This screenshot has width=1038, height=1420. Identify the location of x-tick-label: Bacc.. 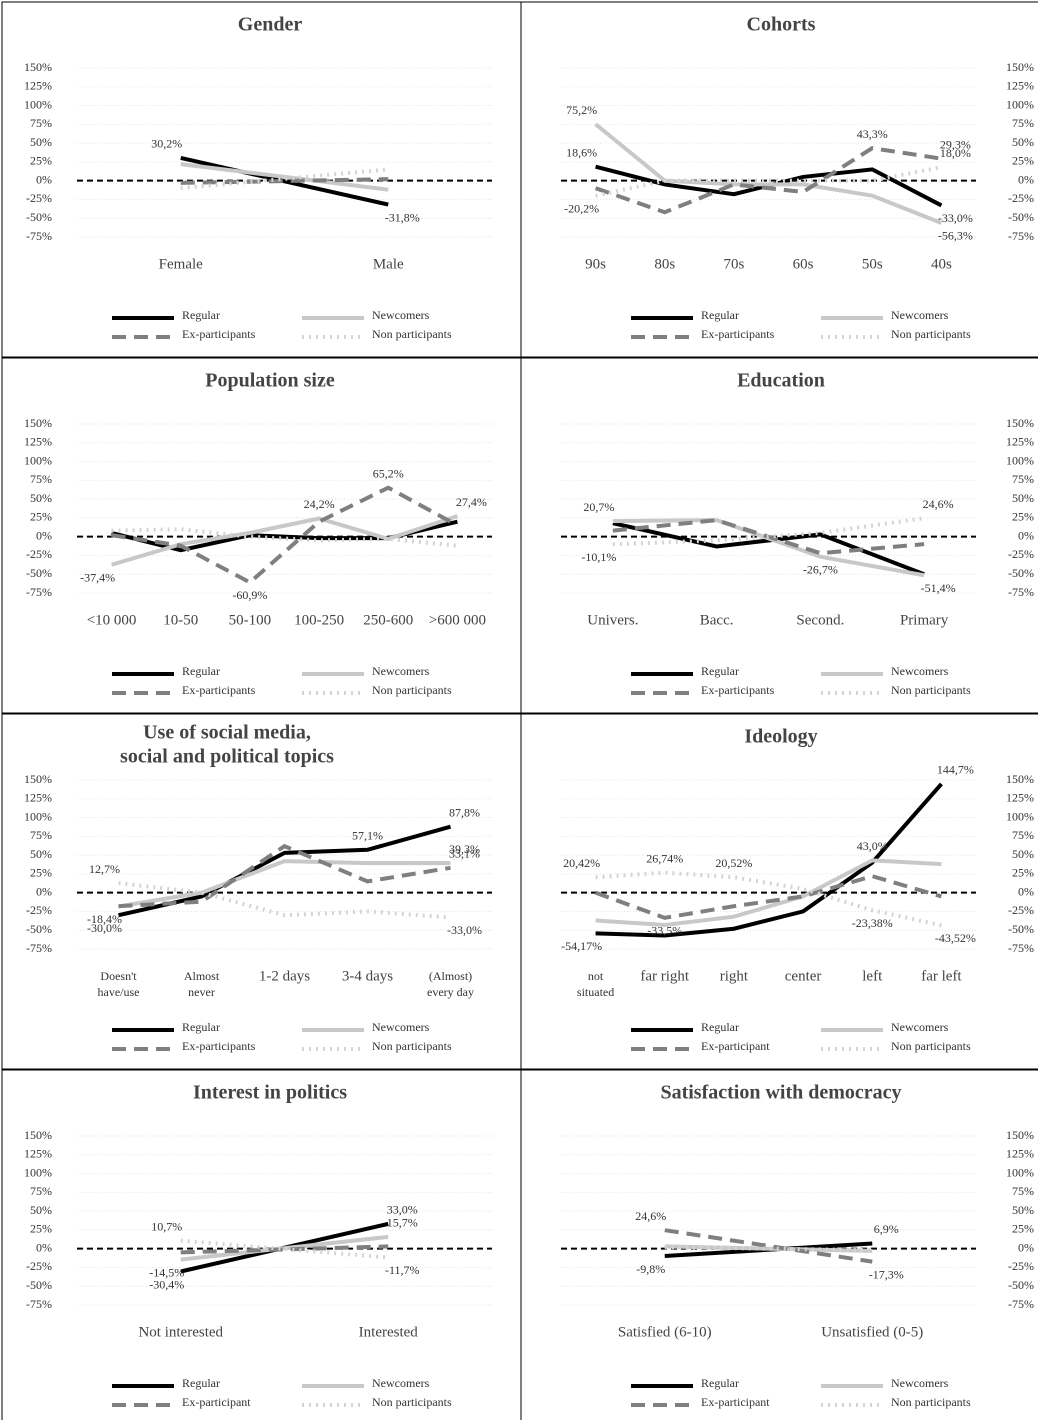
(717, 620).